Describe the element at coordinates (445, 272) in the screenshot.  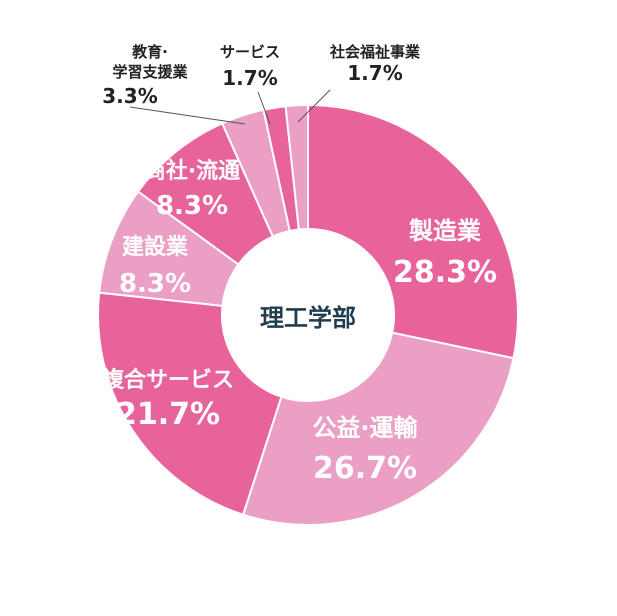
I see `slice-value-1: 28.3%` at that location.